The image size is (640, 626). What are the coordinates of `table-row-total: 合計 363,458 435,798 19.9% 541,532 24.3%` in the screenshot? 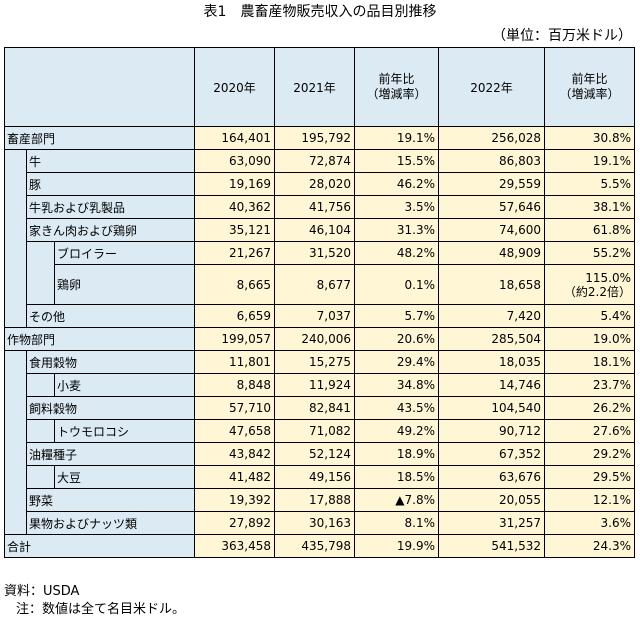 It's located at (319, 546).